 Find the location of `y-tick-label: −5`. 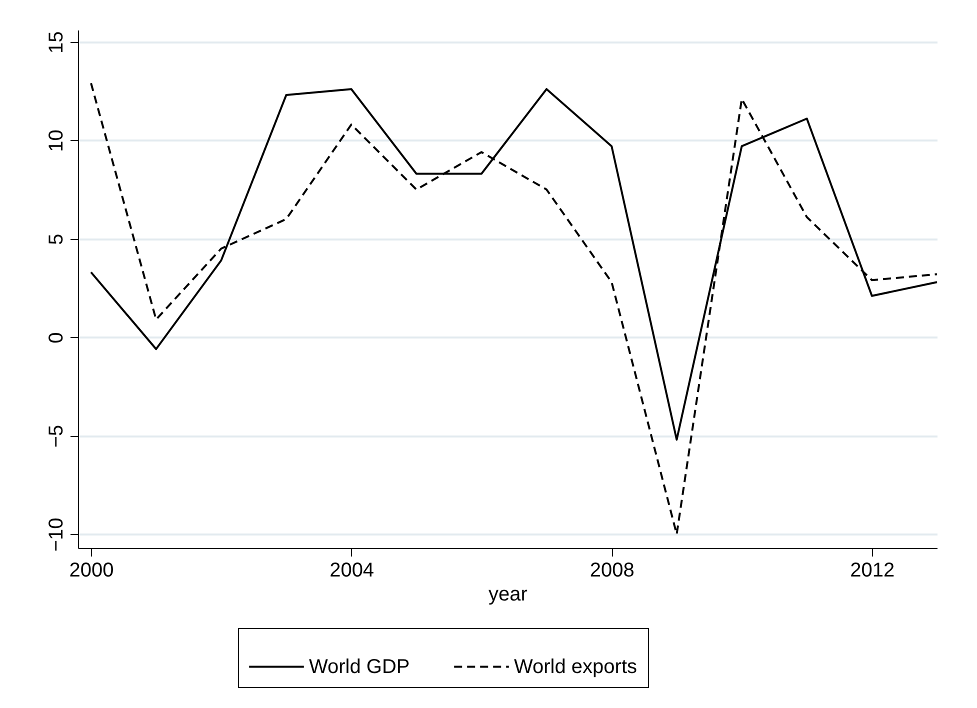

y-tick-label: −5 is located at coordinates (57, 436).